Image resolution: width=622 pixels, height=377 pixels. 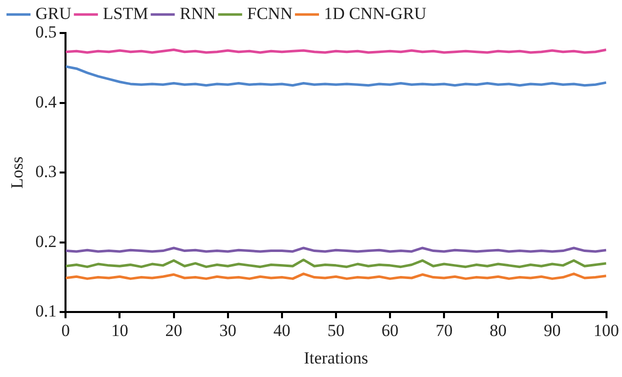 What do you see at coordinates (281, 330) in the screenshot?
I see `x-tick-label: 40` at bounding box center [281, 330].